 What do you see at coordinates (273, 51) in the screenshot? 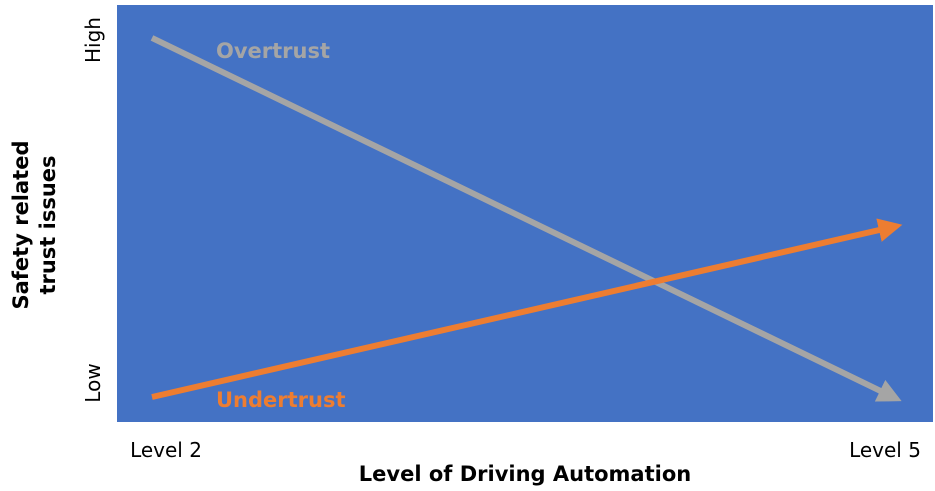
I see `series-label-overtrust: Overtrust` at bounding box center [273, 51].